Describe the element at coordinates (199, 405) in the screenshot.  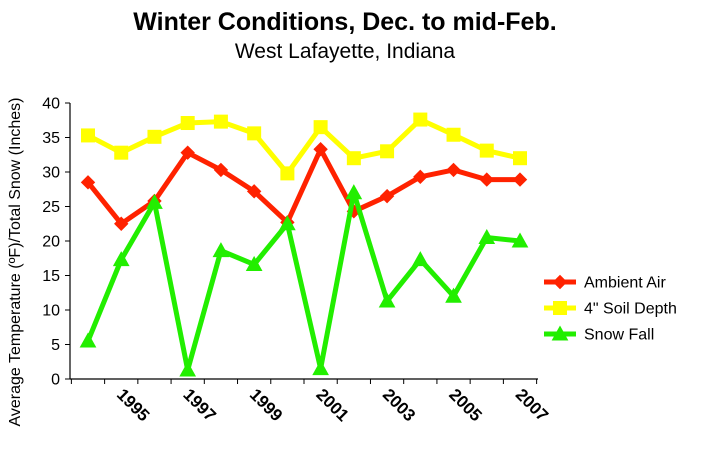
I see `x-tick-label: 1997` at that location.